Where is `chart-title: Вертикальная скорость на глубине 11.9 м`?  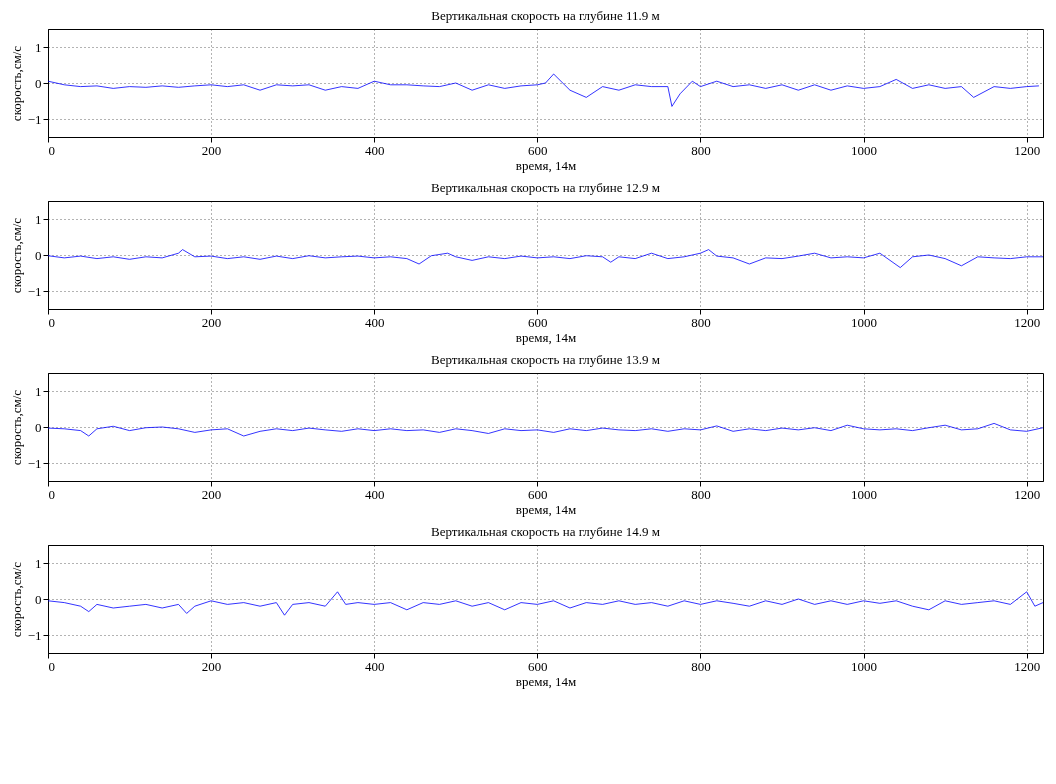 chart-title: Вертикальная скорость на глубине 11.9 м is located at coordinates (545, 15).